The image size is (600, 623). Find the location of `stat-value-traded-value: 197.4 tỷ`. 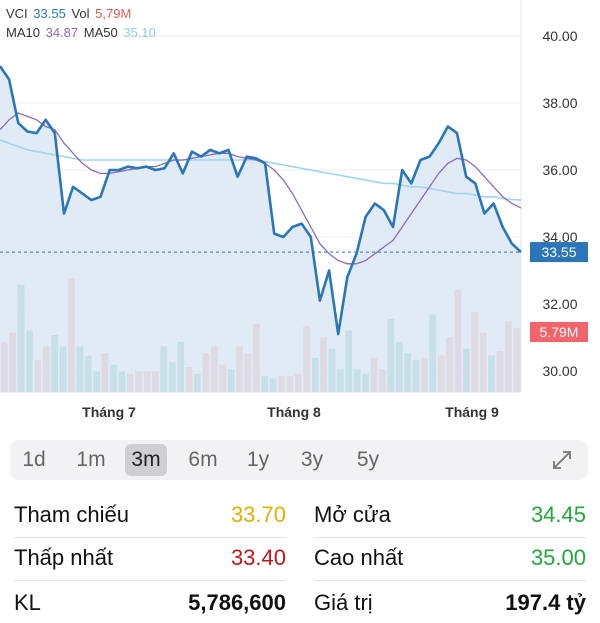

stat-value-traded-value: 197.4 tỷ is located at coordinates (545, 602).